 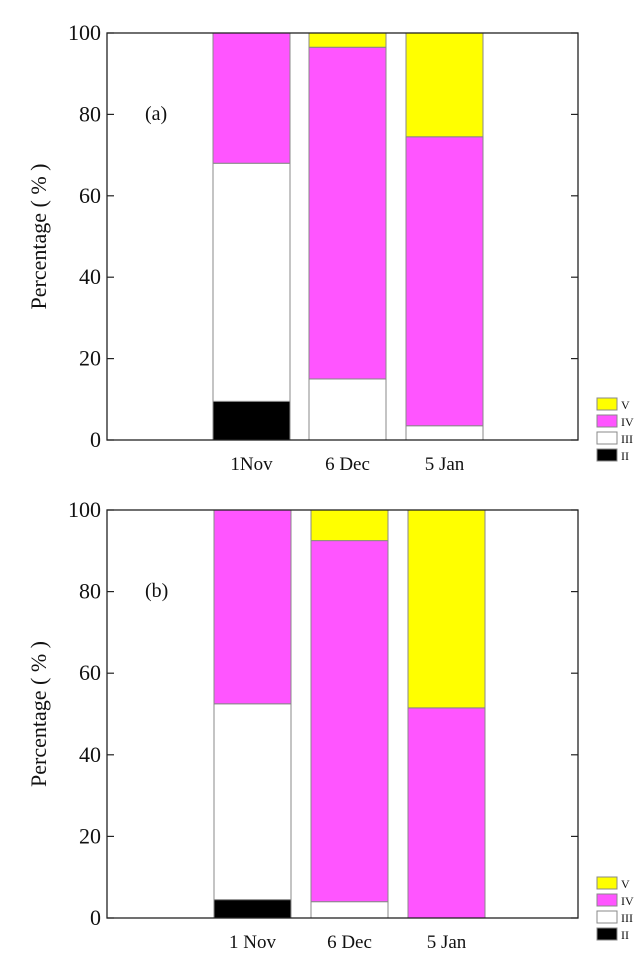 I want to click on x-tick-label: 1 Nov, so click(x=252, y=942).